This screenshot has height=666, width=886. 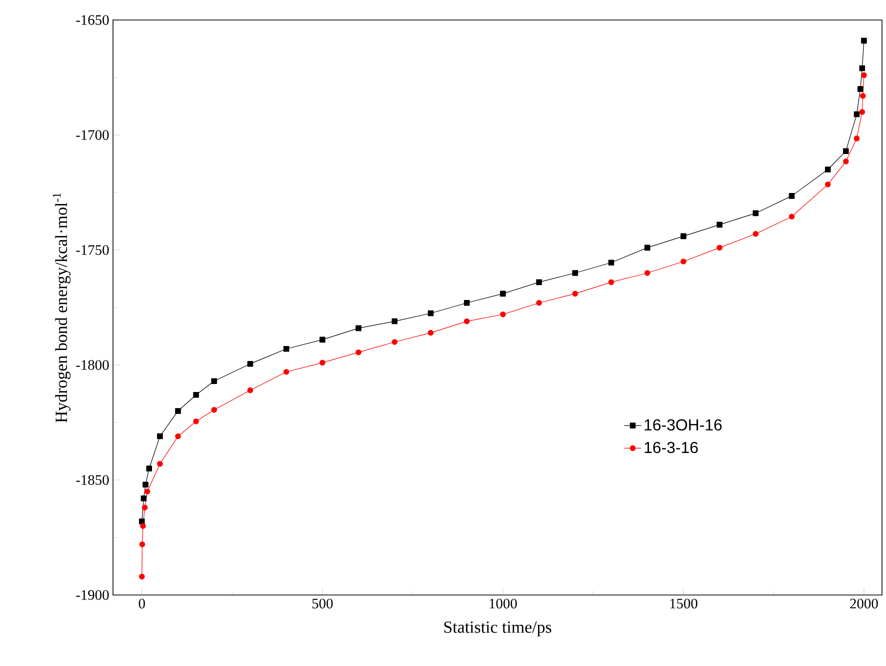 What do you see at coordinates (864, 603) in the screenshot?
I see `x-tick-label: 2000` at bounding box center [864, 603].